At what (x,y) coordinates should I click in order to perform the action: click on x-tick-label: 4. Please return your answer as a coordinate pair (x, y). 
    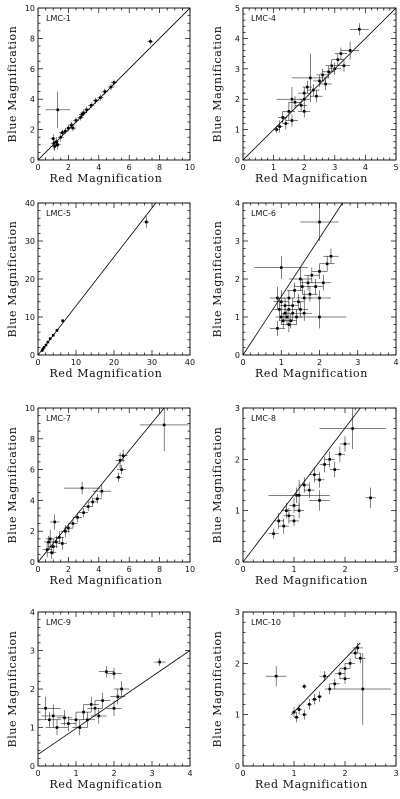
    Looking at the image, I should click on (365, 167).